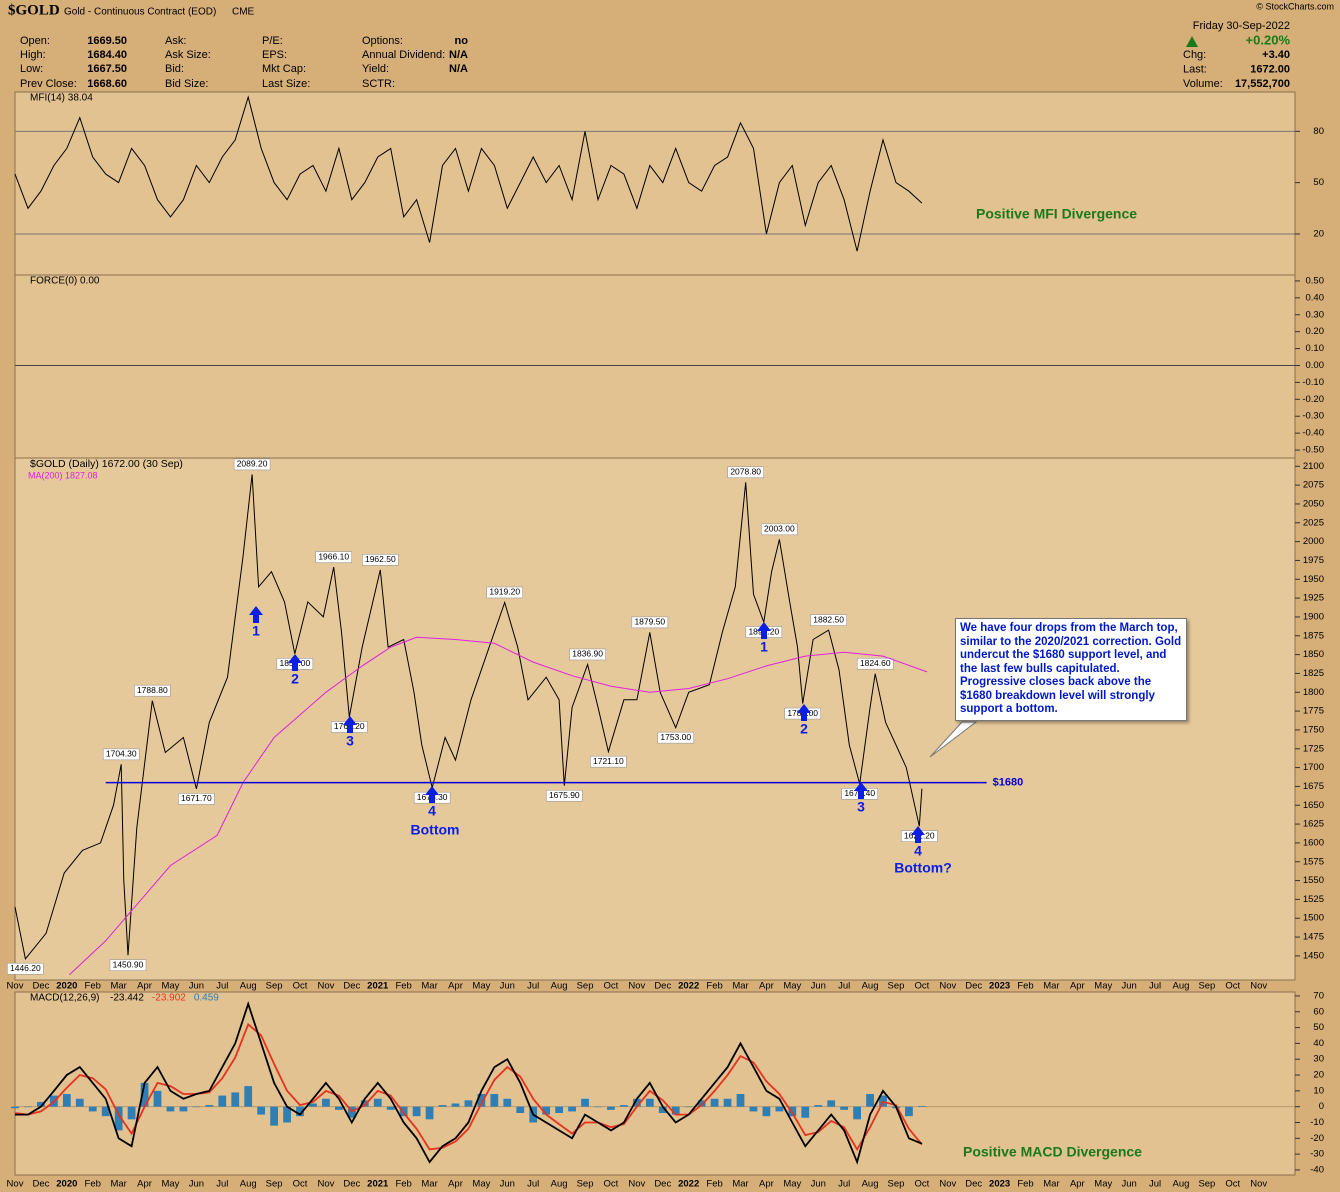  What do you see at coordinates (286, 84) in the screenshot?
I see `field-label: Last Size:` at bounding box center [286, 84].